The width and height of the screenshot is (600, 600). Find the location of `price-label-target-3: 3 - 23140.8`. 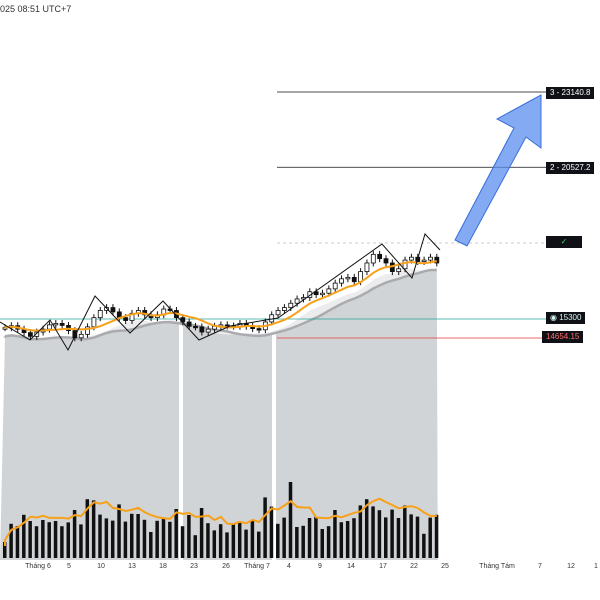

price-label-target-3: 3 - 23140.8 is located at coordinates (570, 93).